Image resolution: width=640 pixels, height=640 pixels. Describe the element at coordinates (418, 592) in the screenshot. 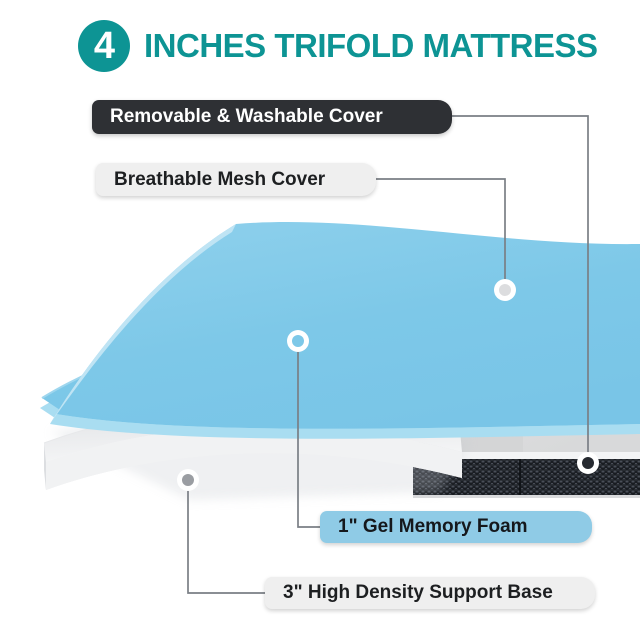

I see `callout-label: 3" High Density Support Base` at that location.